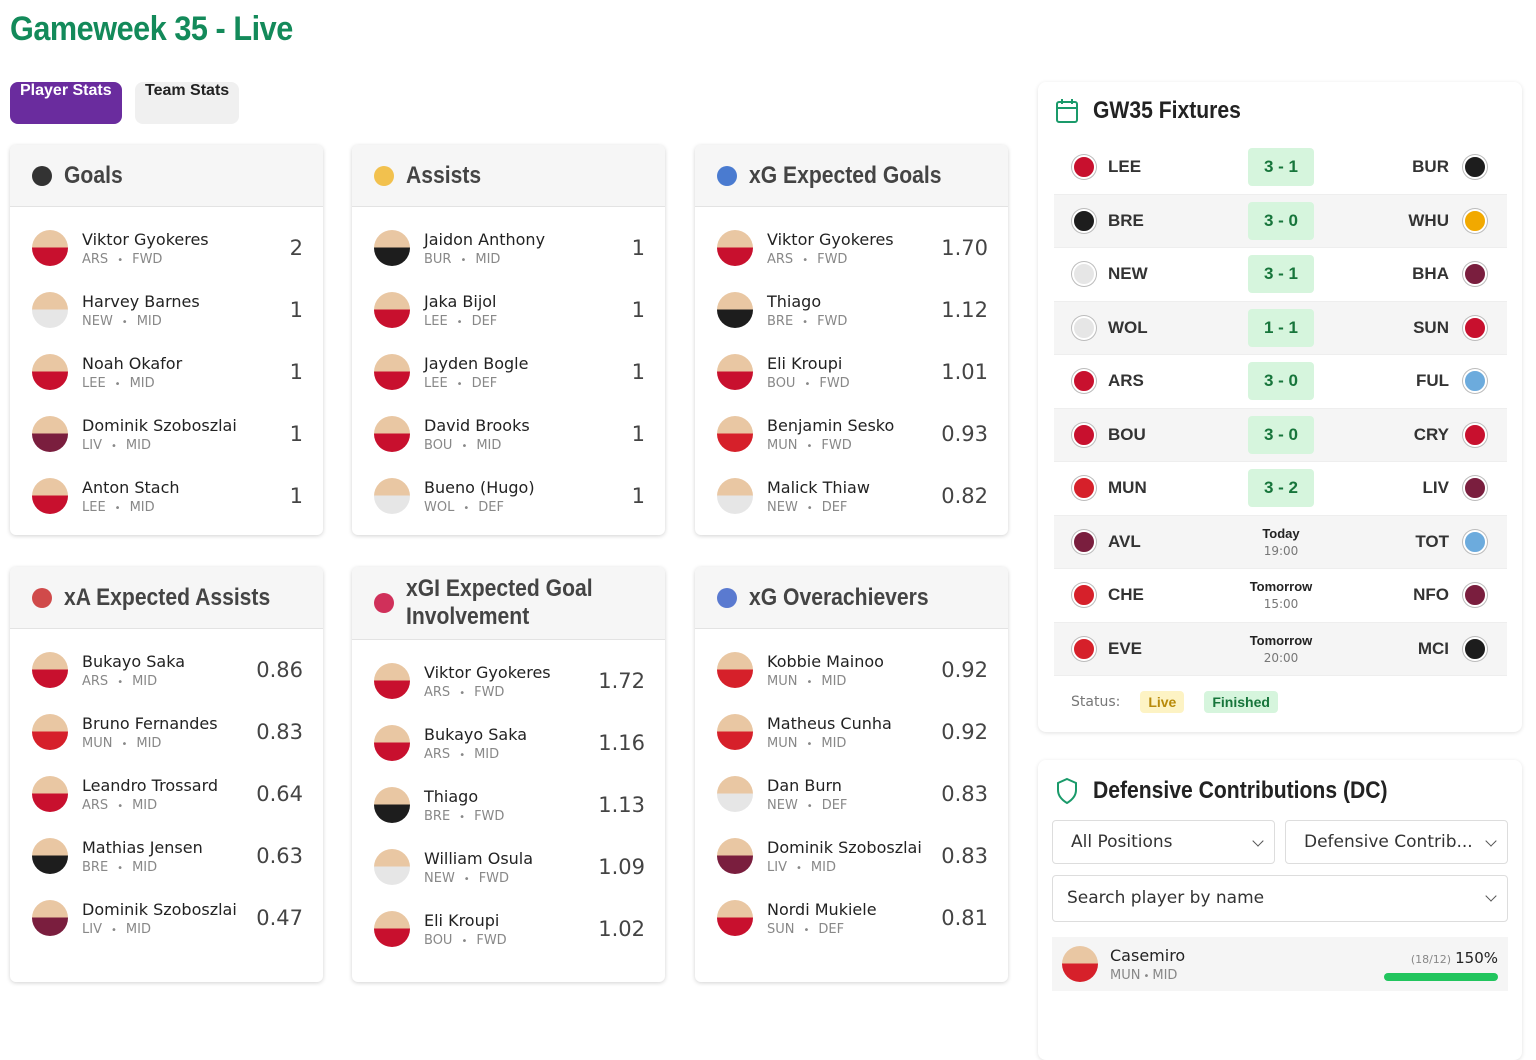 This screenshot has height=1060, width=1536. What do you see at coordinates (438, 445) in the screenshot?
I see `player-team: BOU` at bounding box center [438, 445].